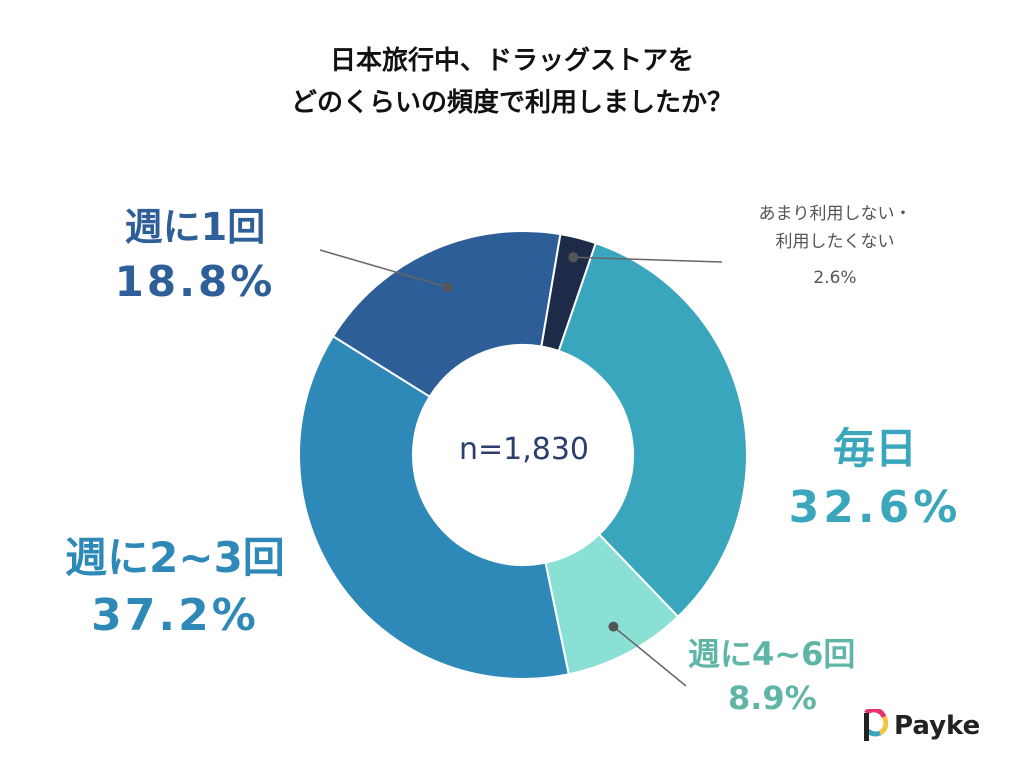 The image size is (1024, 768). Describe the element at coordinates (652, 430) in the screenshot. I see `slice-daily` at that location.